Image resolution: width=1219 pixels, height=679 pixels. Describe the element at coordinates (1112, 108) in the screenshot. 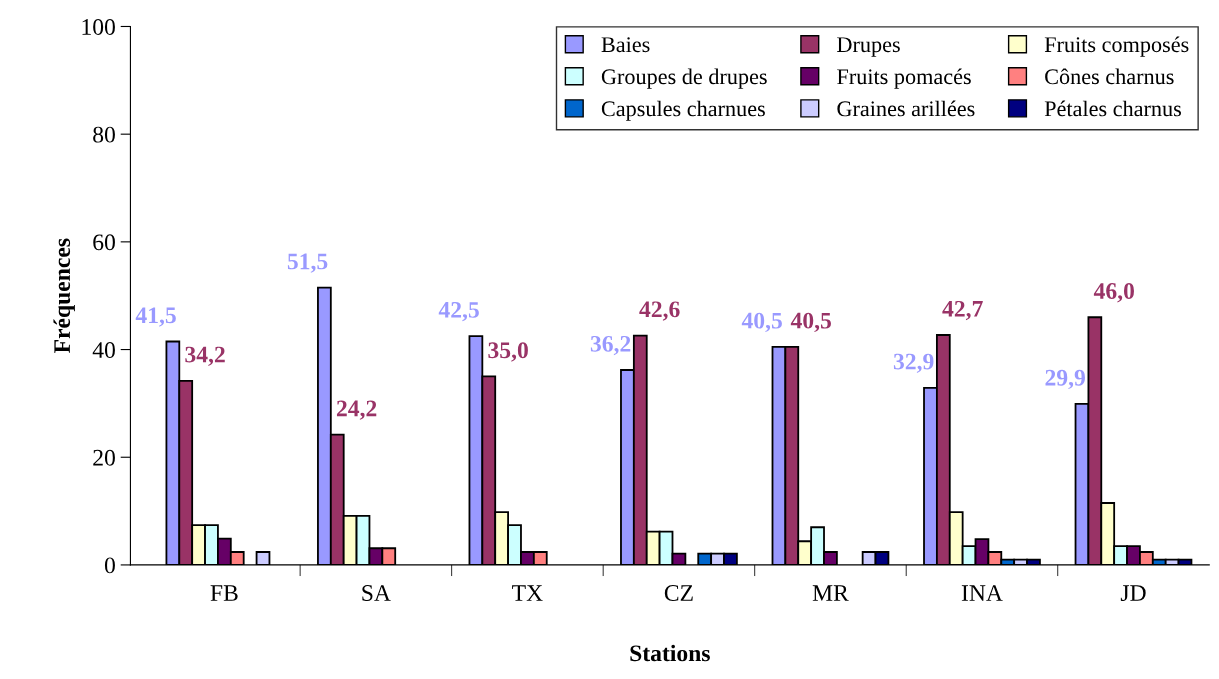

I see `legend-label: Pétales charnus` at that location.